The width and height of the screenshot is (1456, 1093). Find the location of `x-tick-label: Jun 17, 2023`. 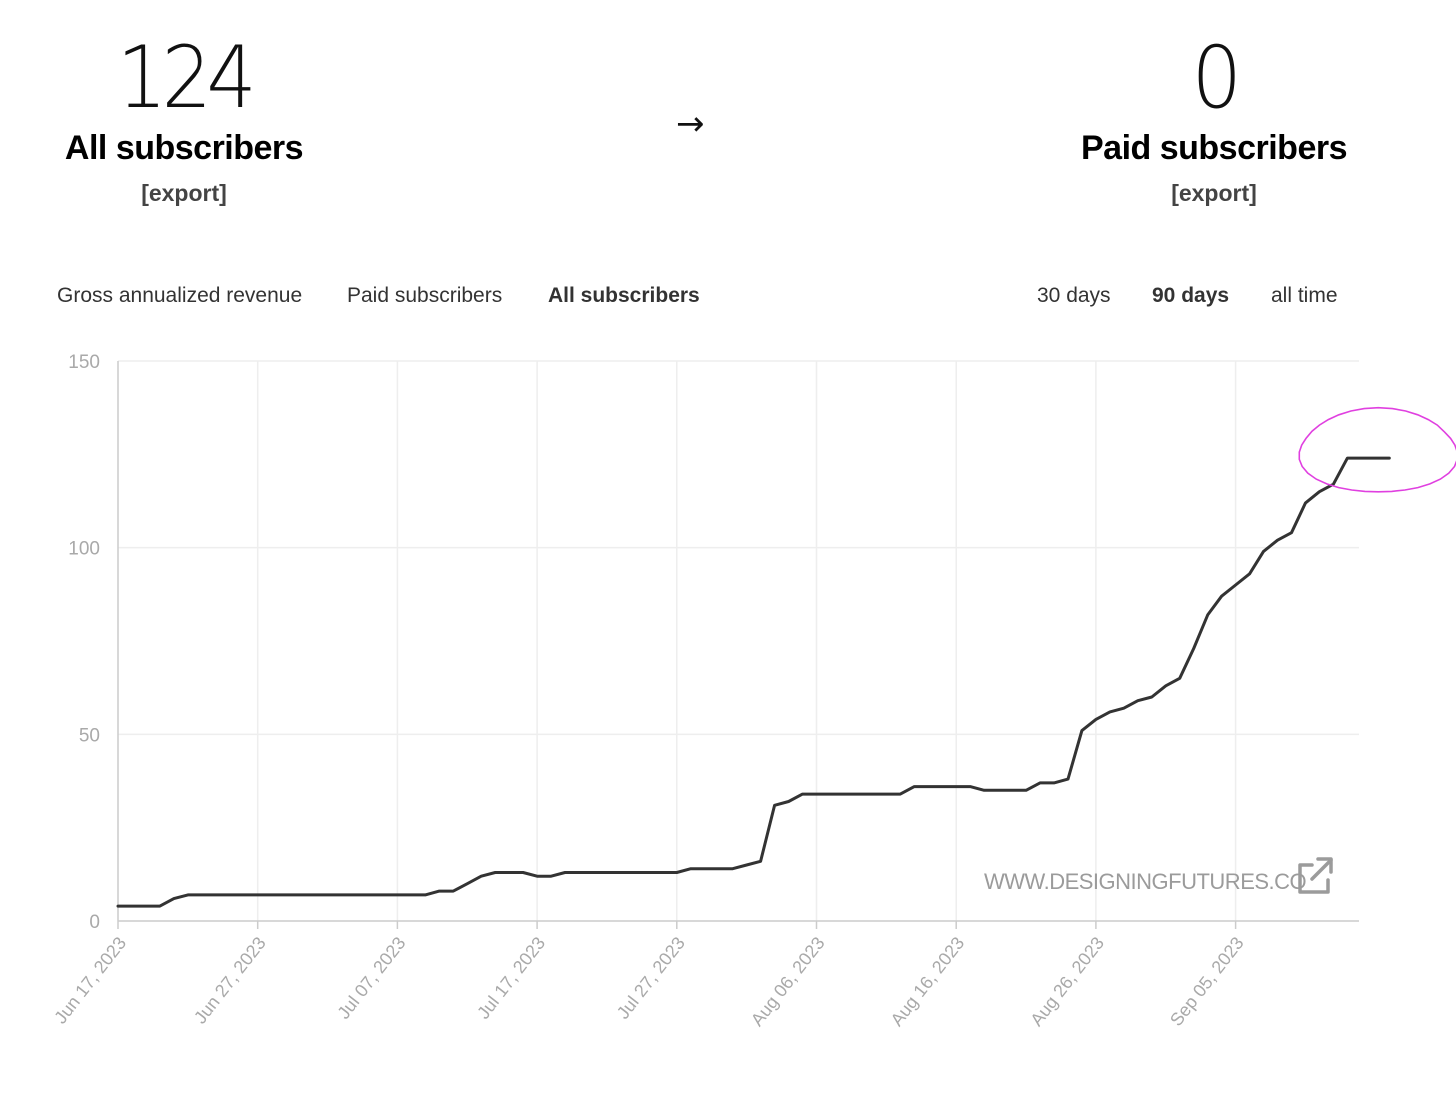

x-tick-label: Jun 17, 2023 is located at coordinates (90, 980).